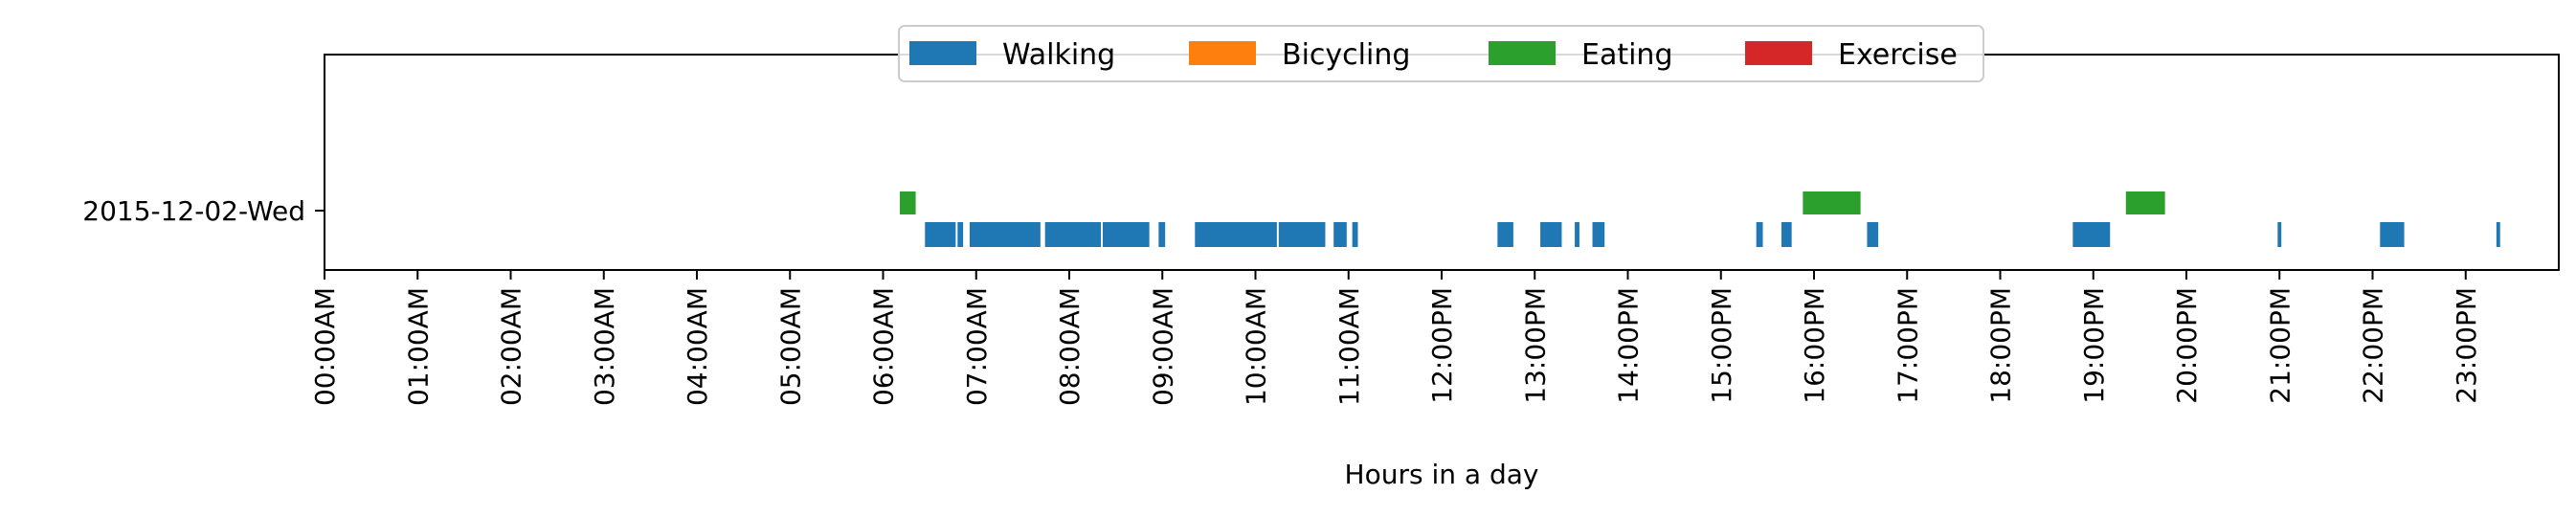 This screenshot has width=2576, height=517. What do you see at coordinates (605, 346) in the screenshot?
I see `x-tick-label: 03:00AM` at bounding box center [605, 346].